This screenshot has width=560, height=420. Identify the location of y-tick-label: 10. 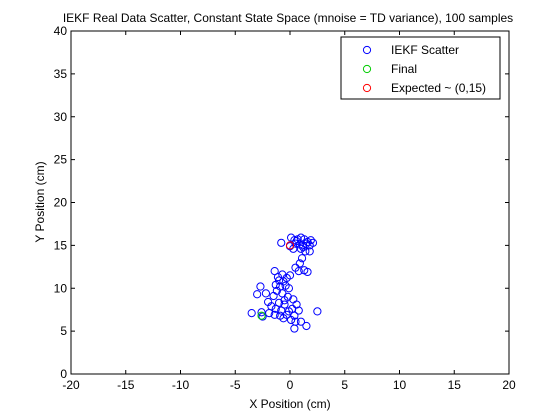
(61, 288).